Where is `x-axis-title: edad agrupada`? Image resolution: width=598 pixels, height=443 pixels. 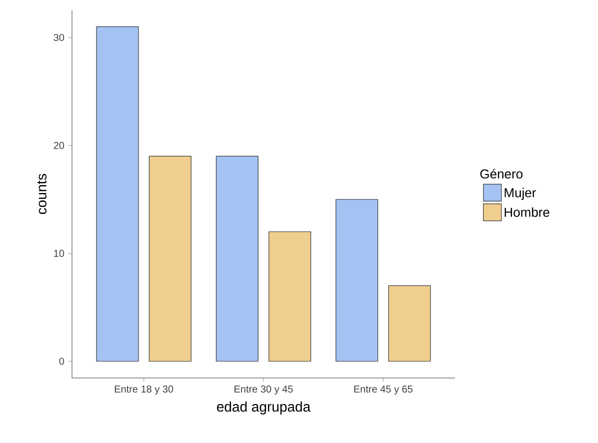 x-axis-title: edad agrupada is located at coordinates (263, 407).